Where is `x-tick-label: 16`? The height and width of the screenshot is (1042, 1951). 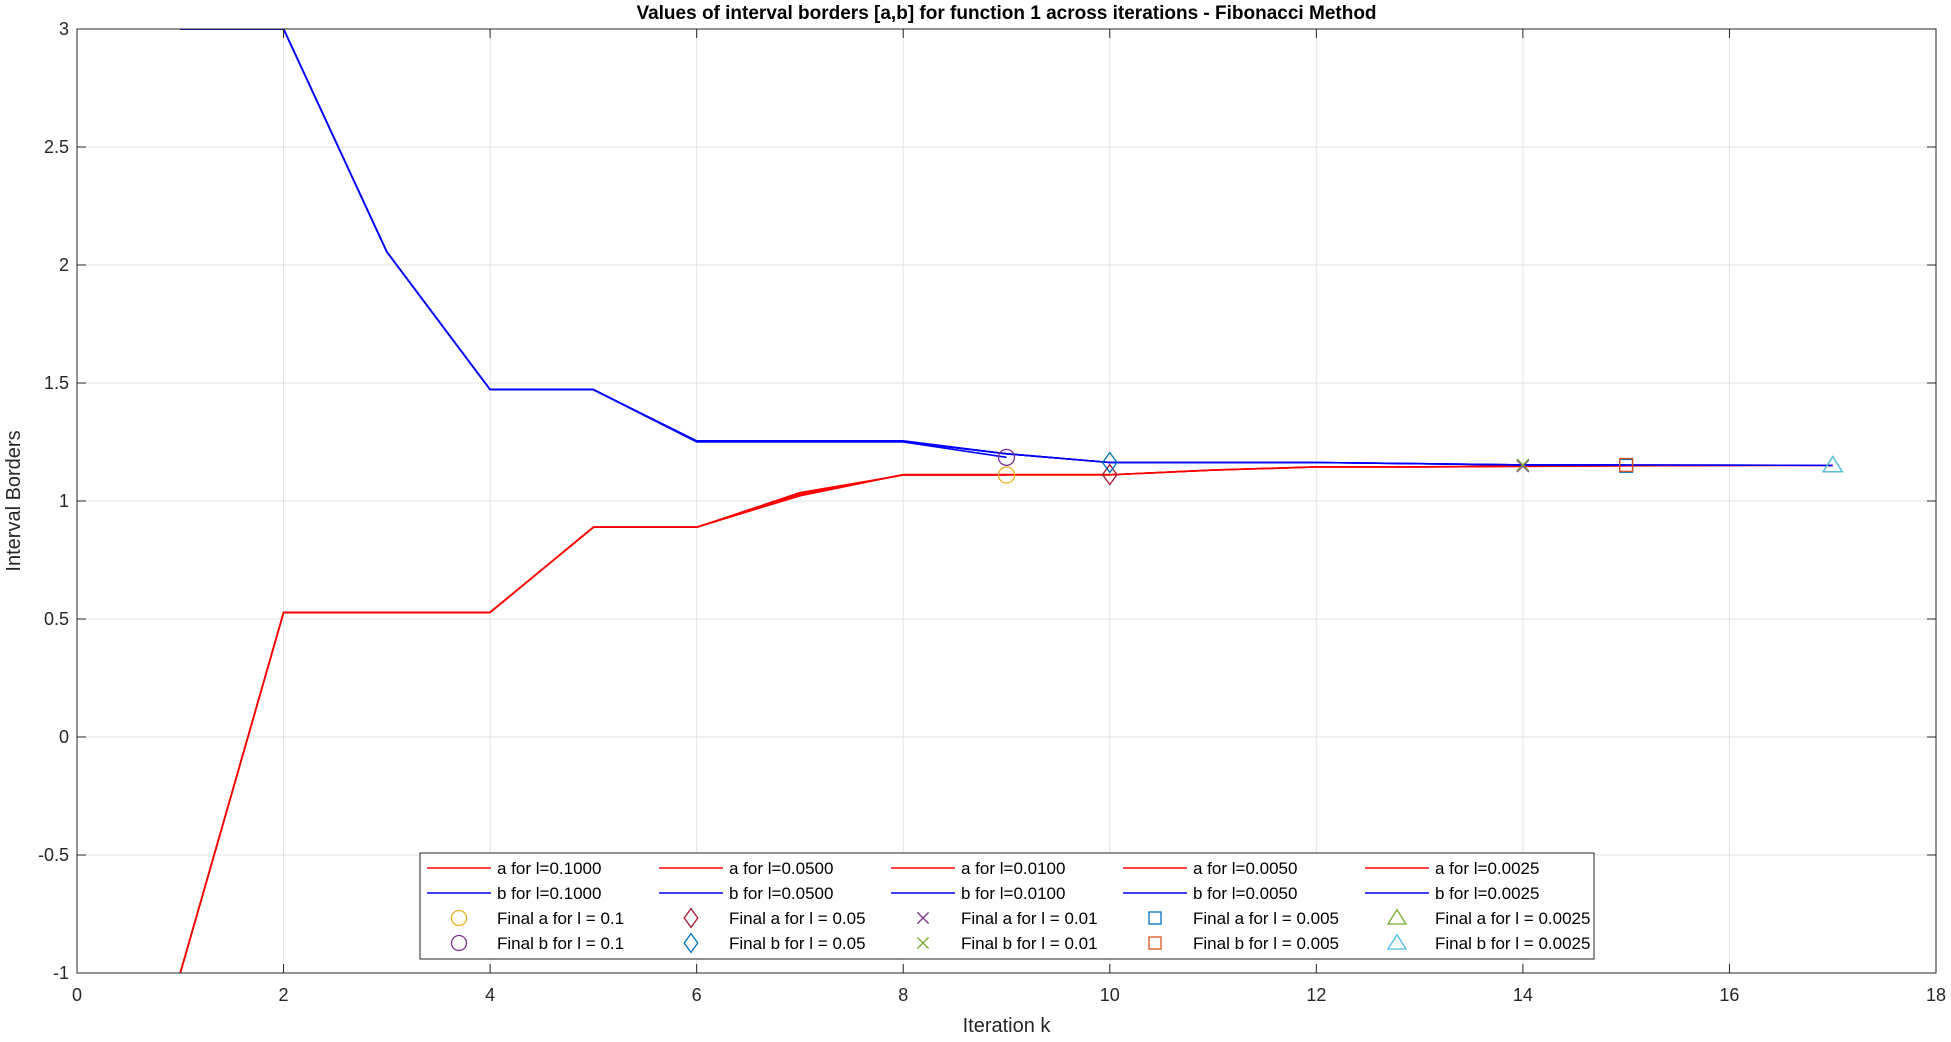 x-tick-label: 16 is located at coordinates (1729, 995).